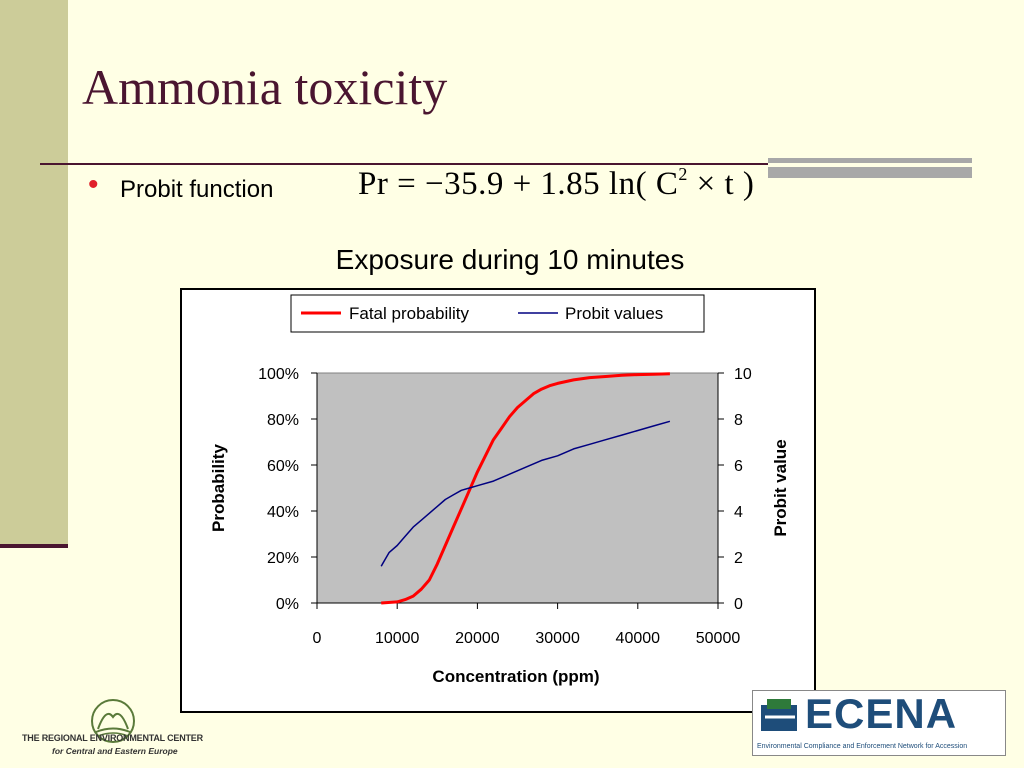  What do you see at coordinates (638, 638) in the screenshot?
I see `x-tick-label: 40000` at bounding box center [638, 638].